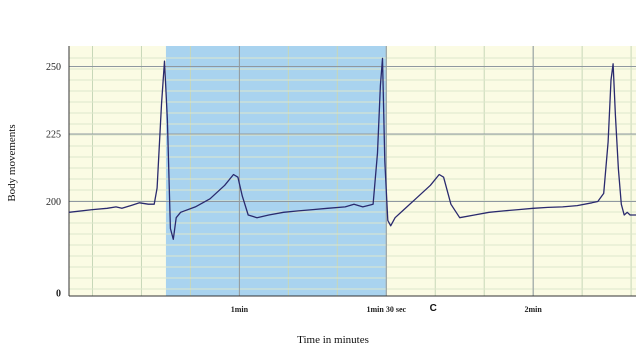 The height and width of the screenshot is (352, 638). I want to click on annotations: C, so click(433, 308).